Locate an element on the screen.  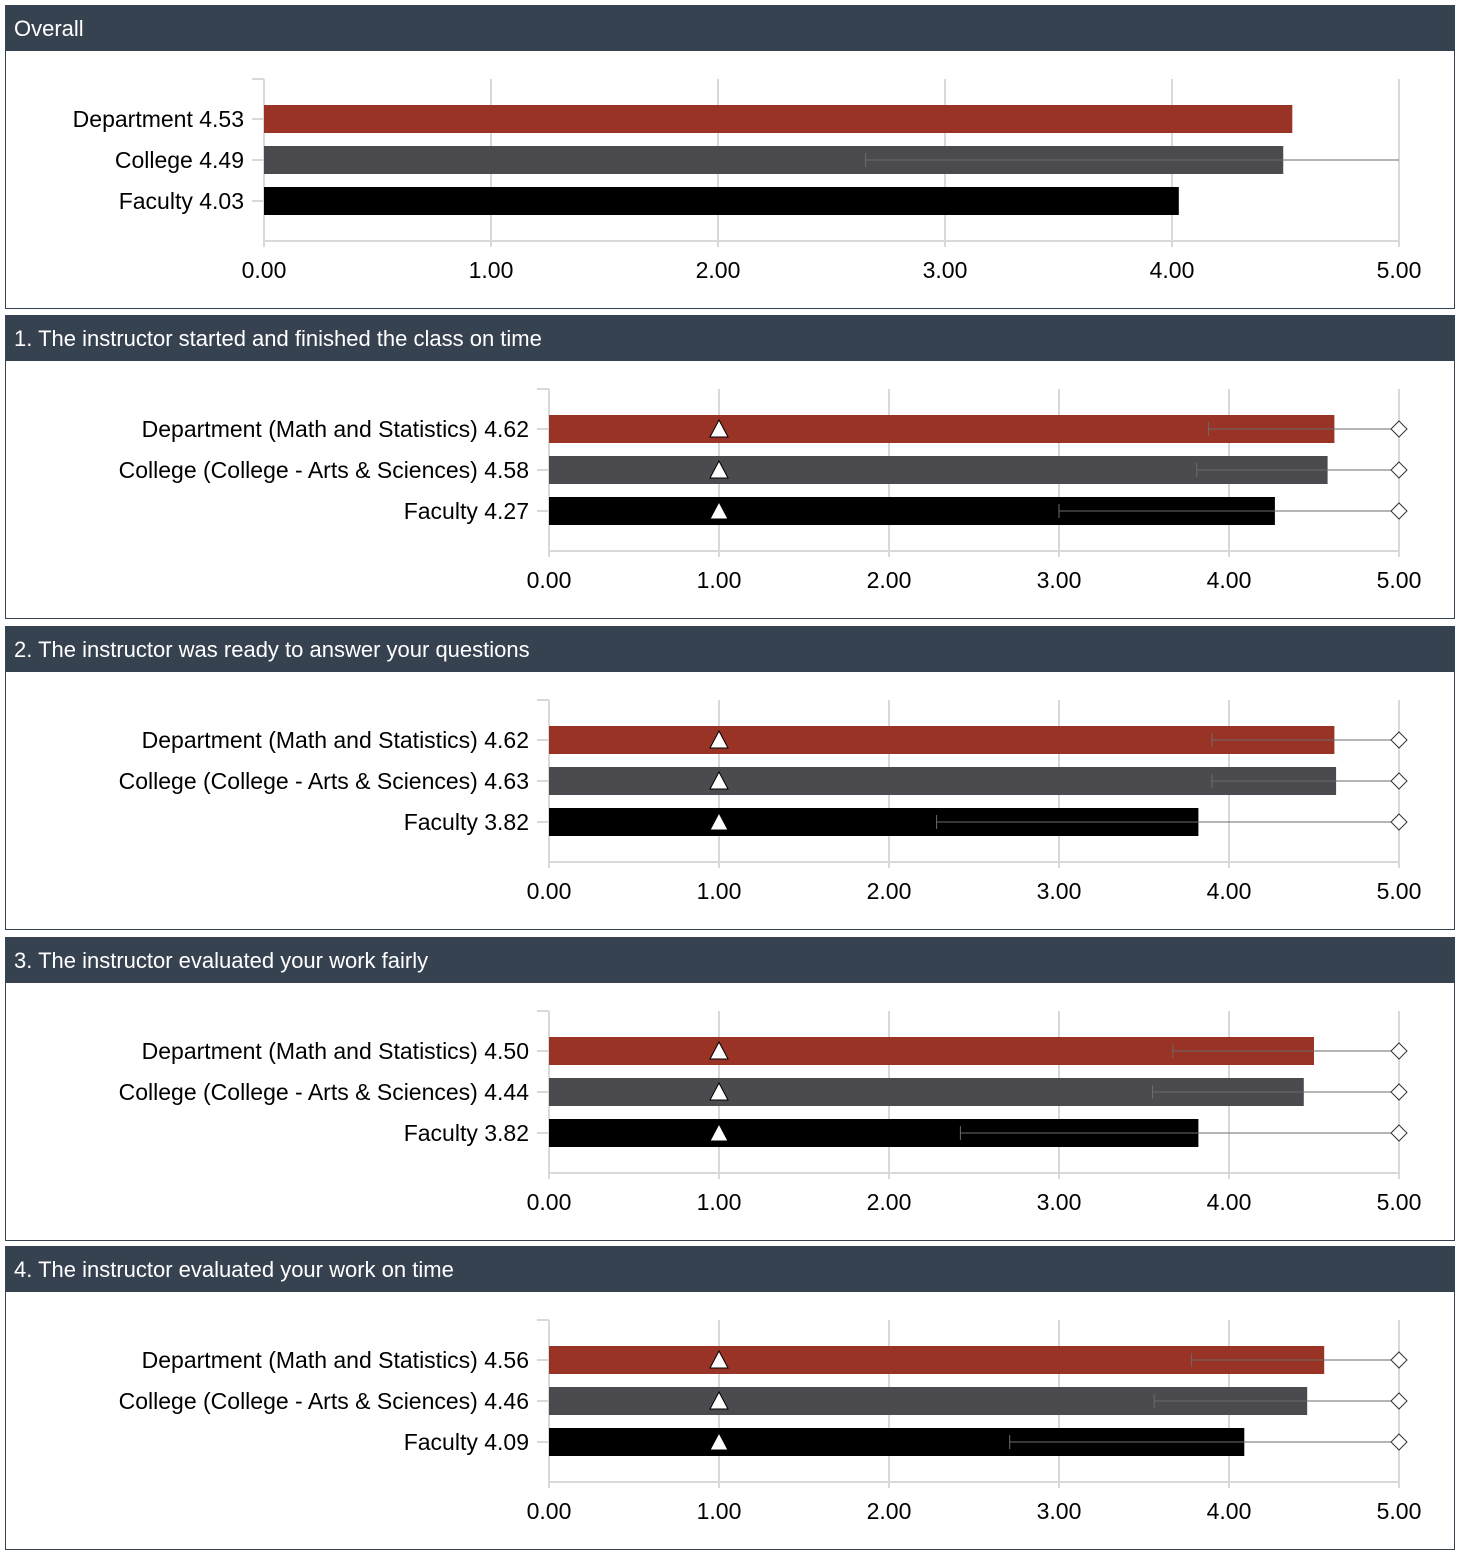
category-label: College 4.49 is located at coordinates (179, 160).